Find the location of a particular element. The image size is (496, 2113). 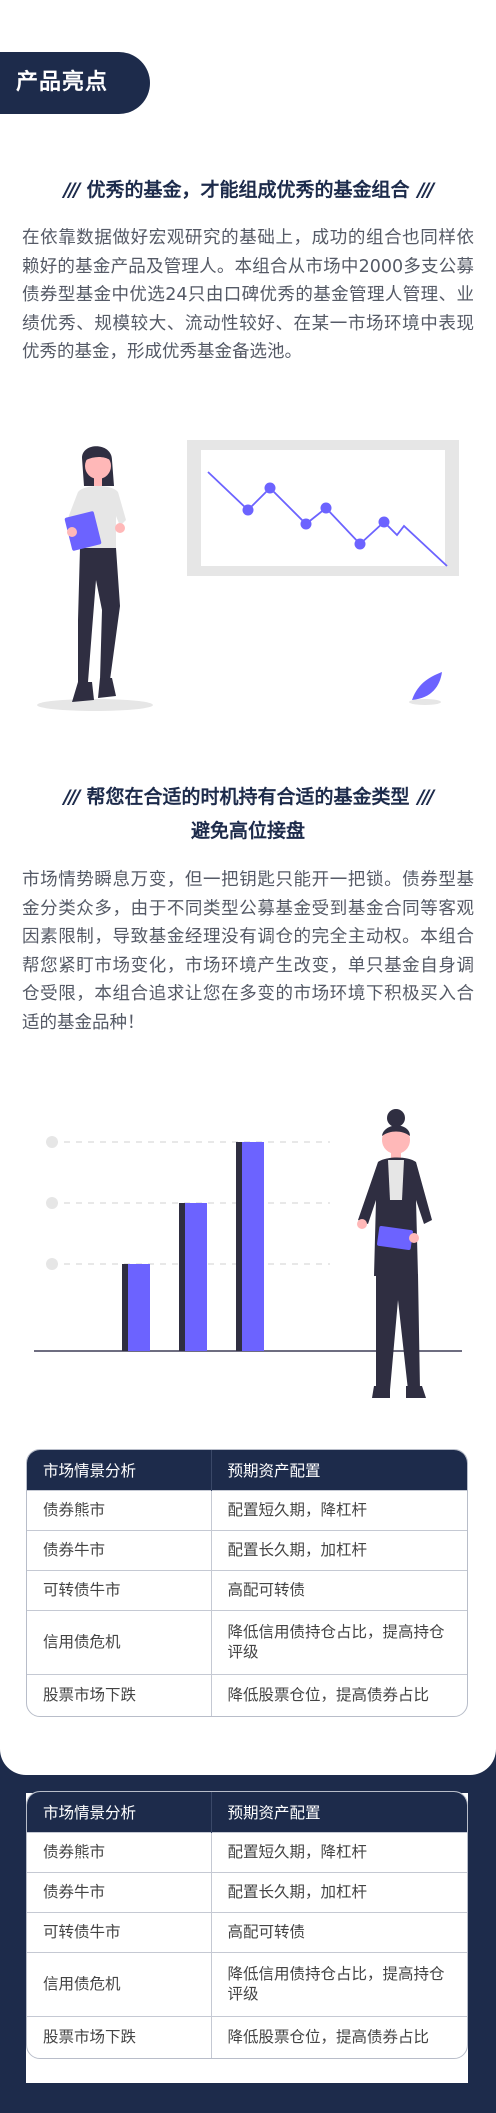

block2-heading-row: /// 帮您在合适的时机持有合适的基金类型 /// is located at coordinates (248, 797).